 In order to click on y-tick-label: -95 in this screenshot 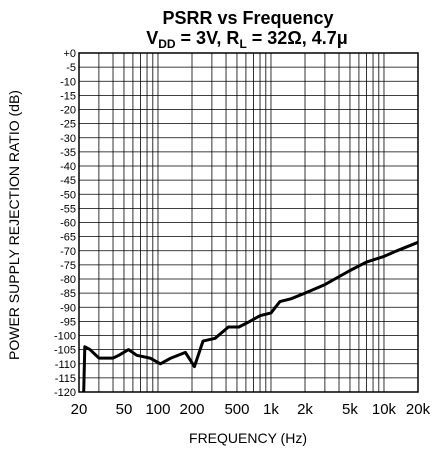, I will do `click(68, 322)`.